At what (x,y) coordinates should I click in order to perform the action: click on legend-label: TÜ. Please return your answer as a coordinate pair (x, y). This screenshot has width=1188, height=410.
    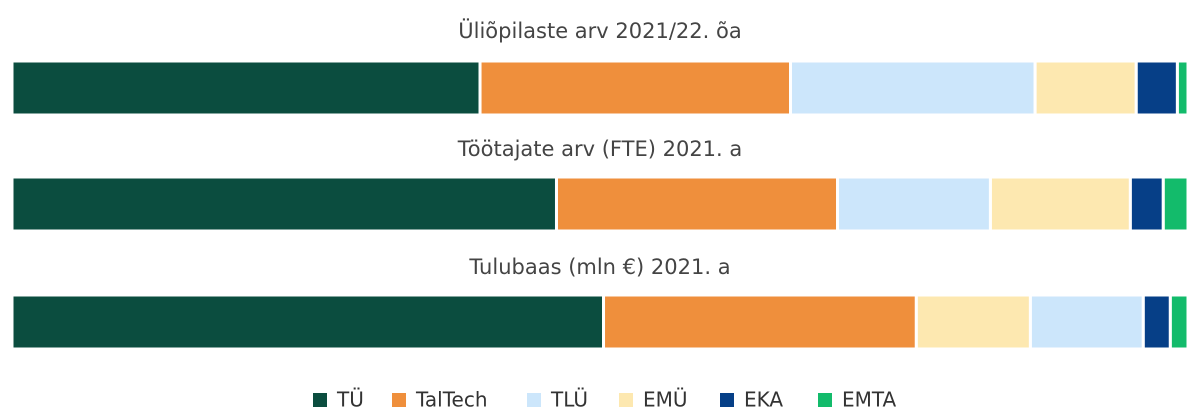
    Looking at the image, I should click on (350, 399).